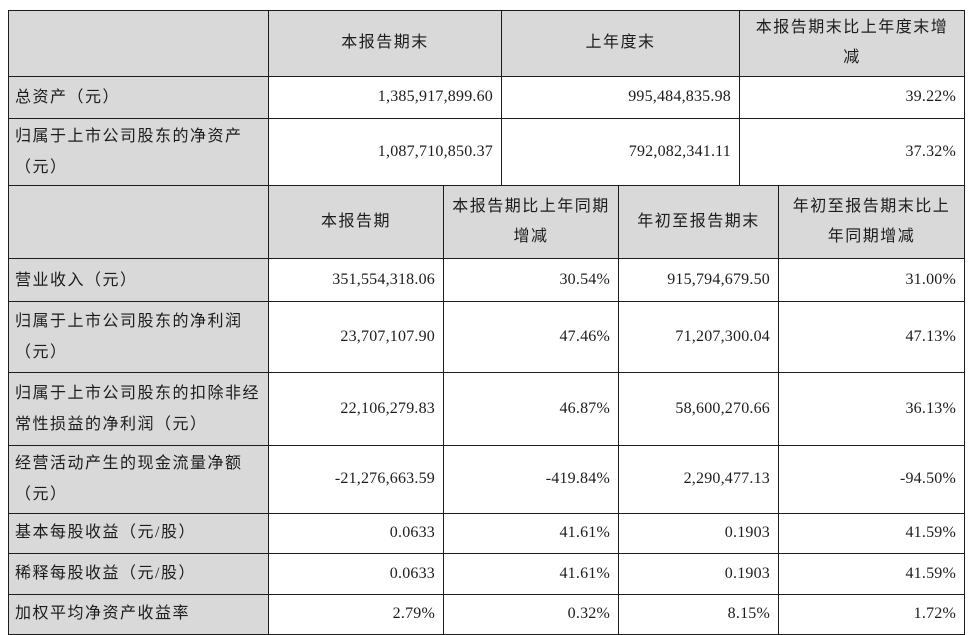  Describe the element at coordinates (138, 573) in the screenshot. I see `row-label-diluted-eps: 稀释每股收益（元/股）` at that location.